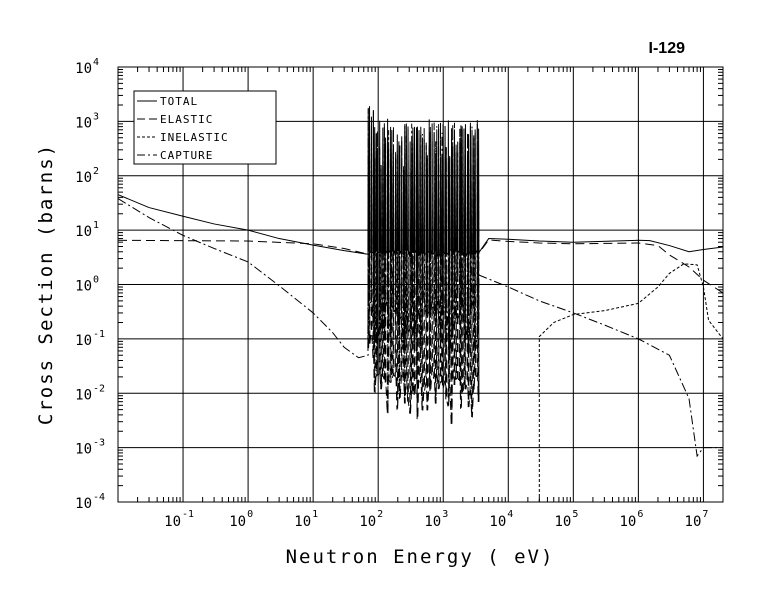 The height and width of the screenshot is (590, 780). What do you see at coordinates (96, 280) in the screenshot?
I see `y-tick-exponent: 0` at bounding box center [96, 280].